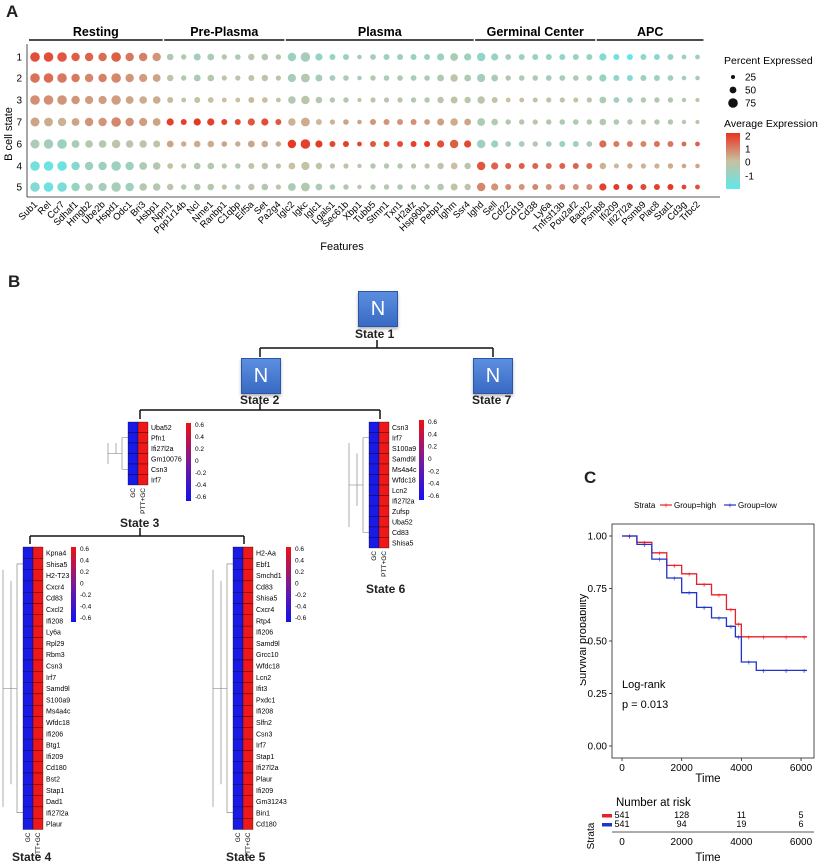  What do you see at coordinates (644, 685) in the screenshot?
I see `logrank-label: Log-rank` at bounding box center [644, 685].